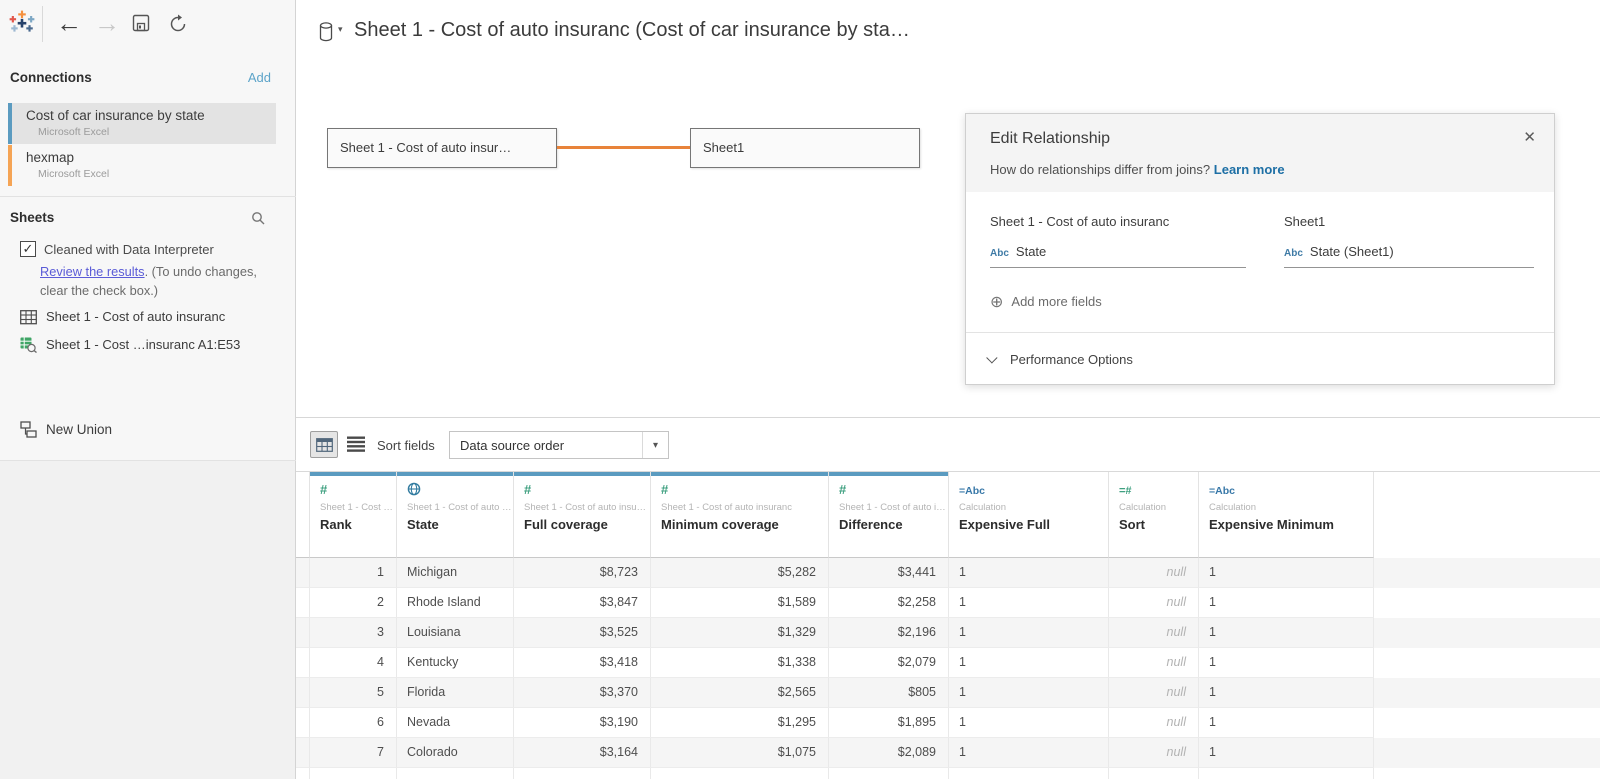  What do you see at coordinates (992, 358) in the screenshot?
I see `chevron-down-icon` at bounding box center [992, 358].